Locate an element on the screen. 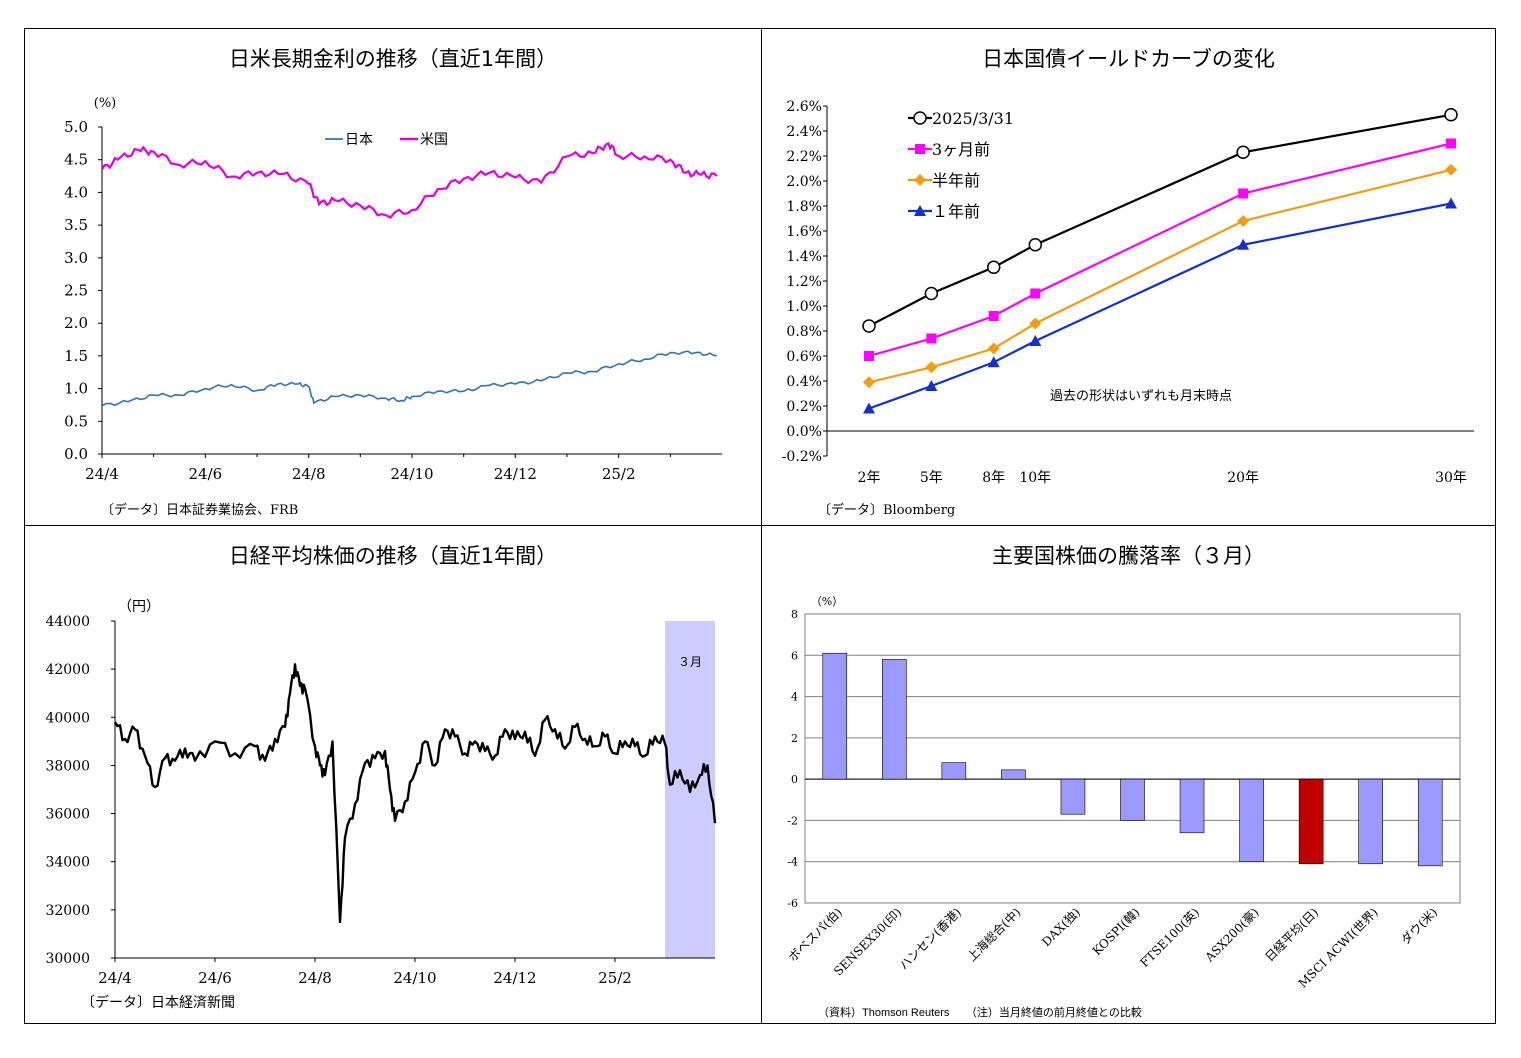 This screenshot has height=1058, width=1521. y-tick-label: 0.8% is located at coordinates (804, 332).